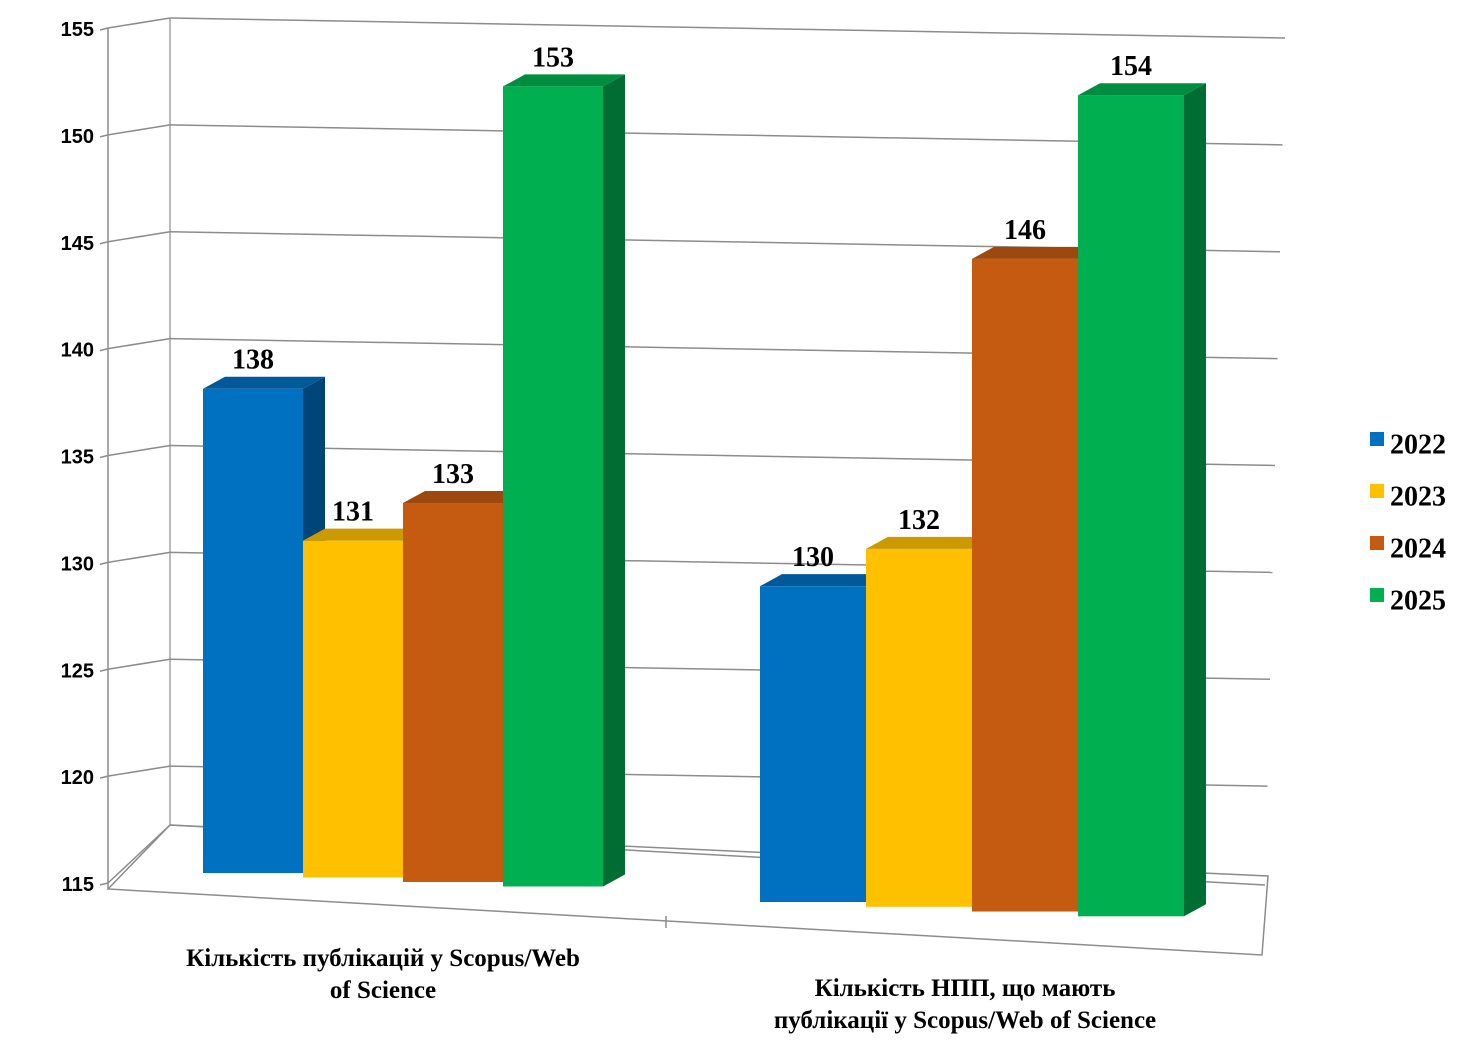  I want to click on y-tick-label: 115, so click(78, 885).